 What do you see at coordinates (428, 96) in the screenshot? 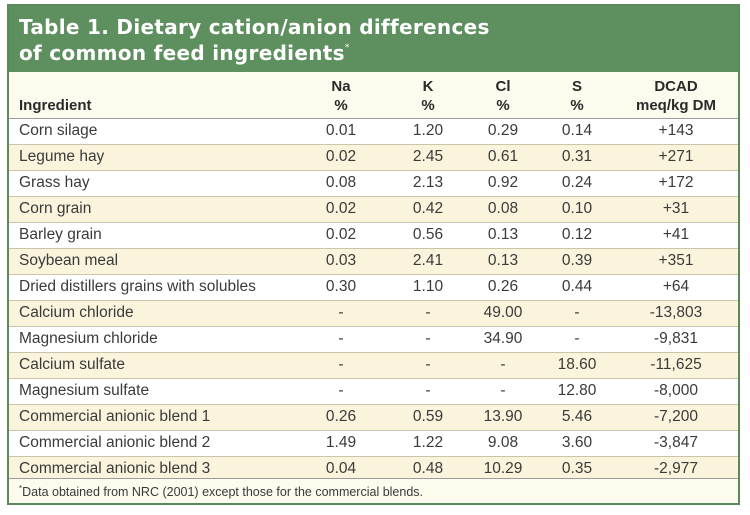
I see `header-k: K %` at bounding box center [428, 96].